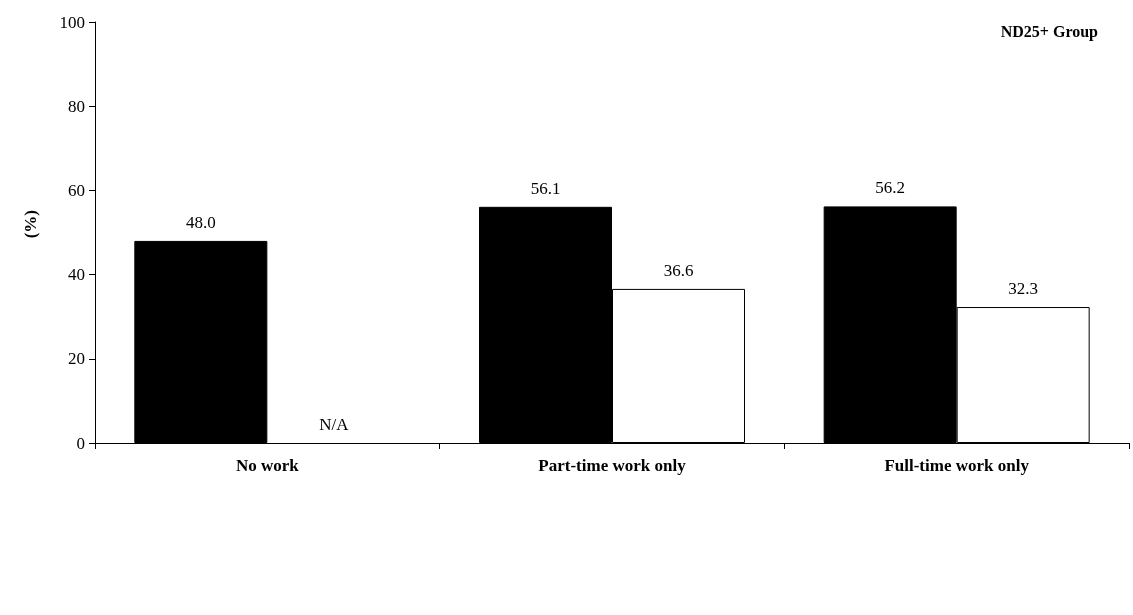 The height and width of the screenshot is (615, 1133). What do you see at coordinates (612, 465) in the screenshot?
I see `x-tick-label: Part-time work only` at bounding box center [612, 465].